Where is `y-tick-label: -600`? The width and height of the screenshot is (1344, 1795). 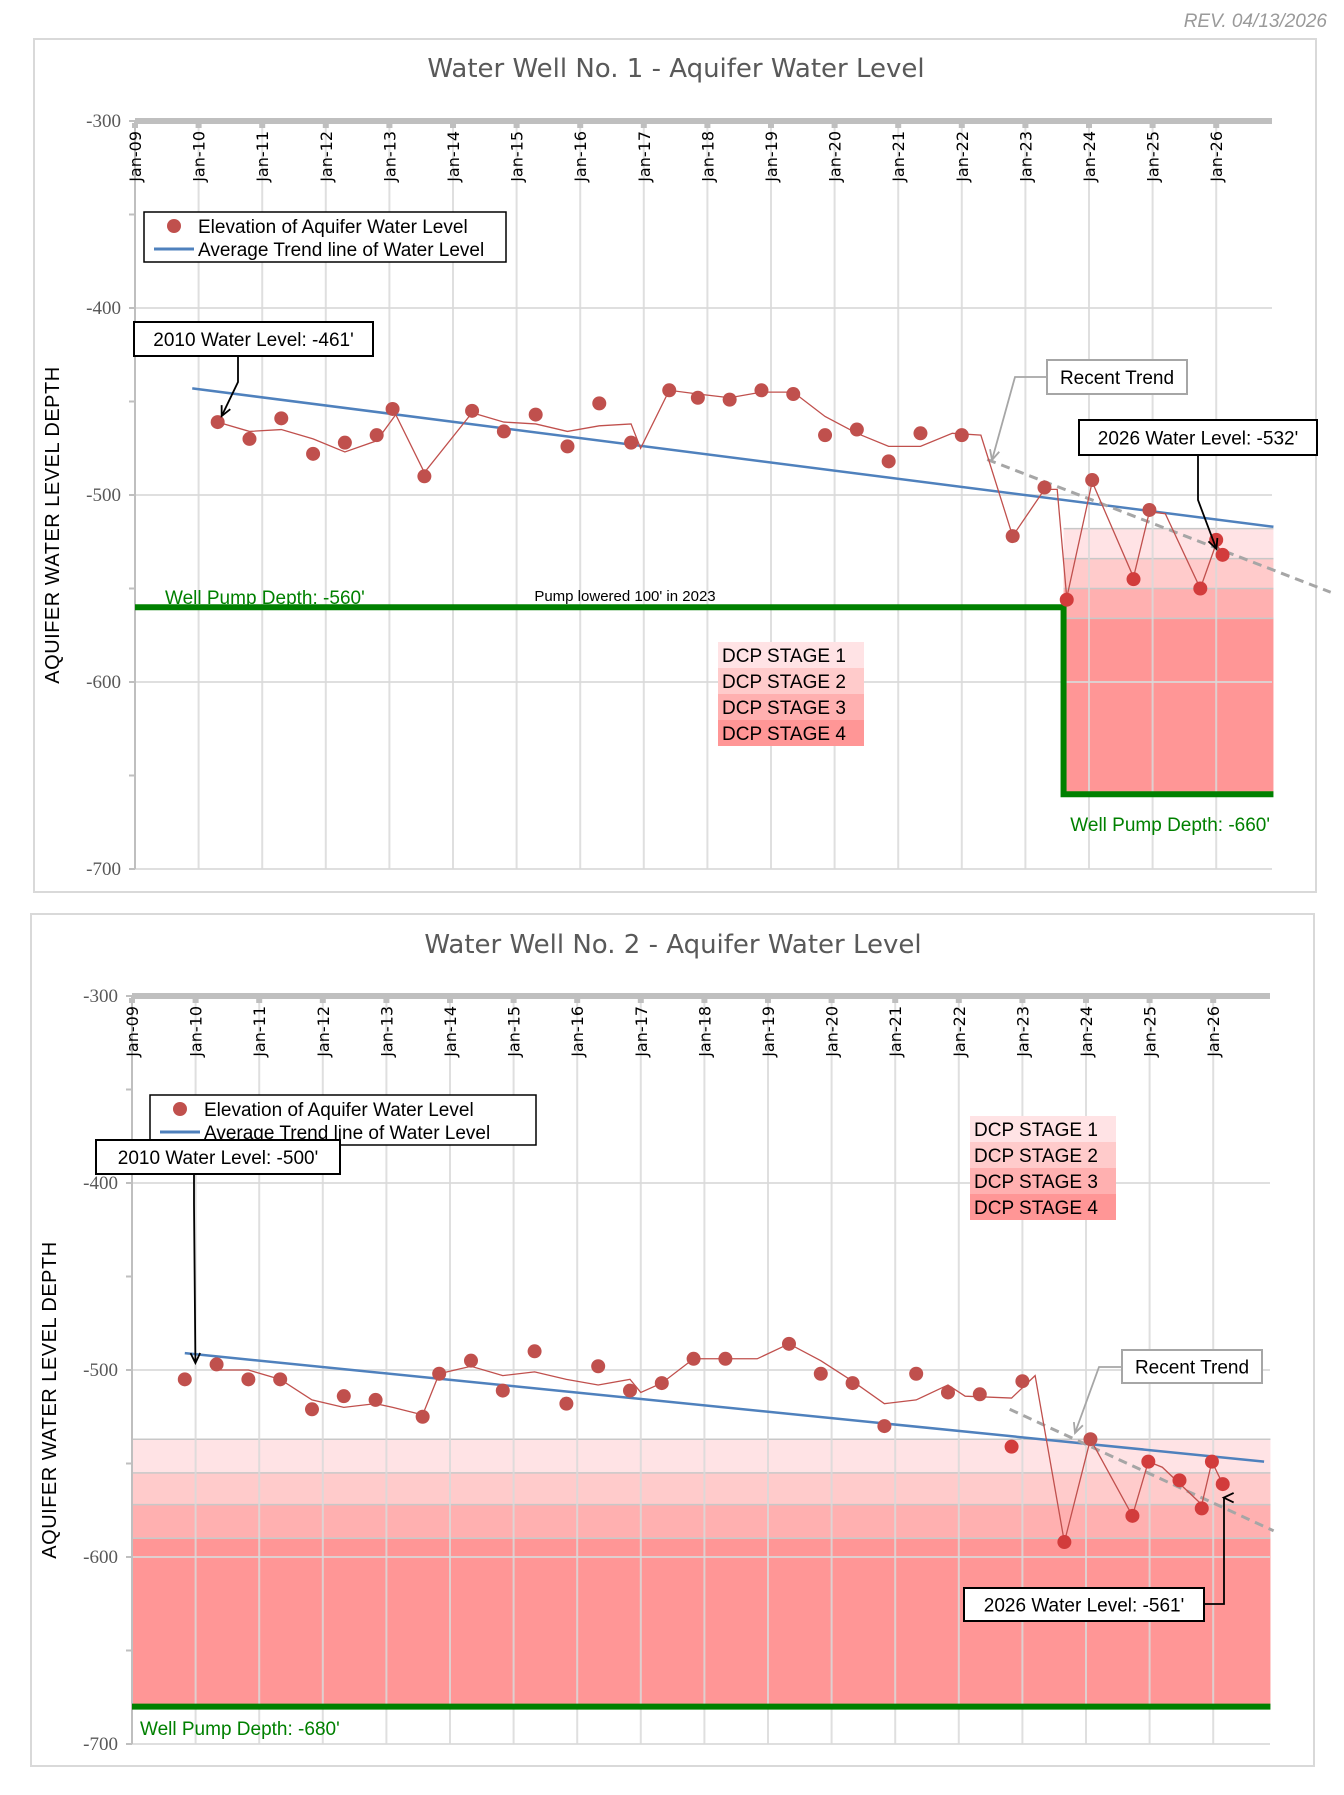 y-tick-label: -600 is located at coordinates (103, 682).